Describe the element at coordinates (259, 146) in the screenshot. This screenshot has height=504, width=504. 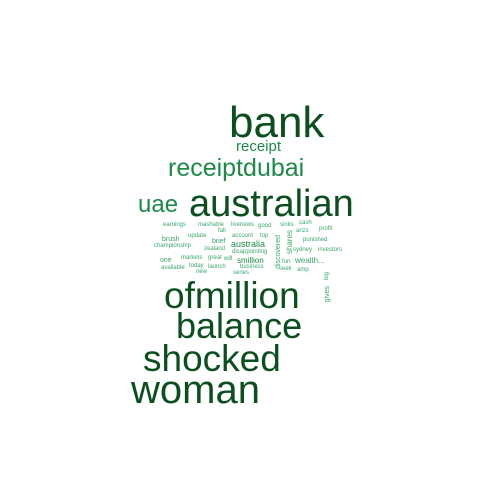
I see `word-receipt: receipt` at that location.